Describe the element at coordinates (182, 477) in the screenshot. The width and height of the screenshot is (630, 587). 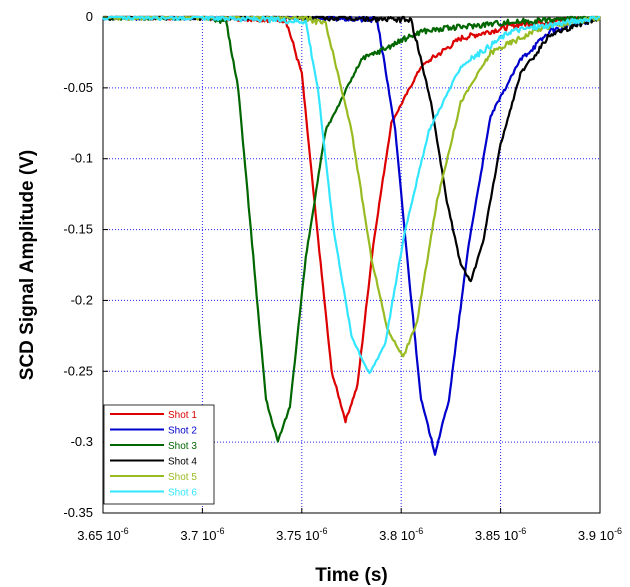
I see `legend-label: Shot 5` at that location.